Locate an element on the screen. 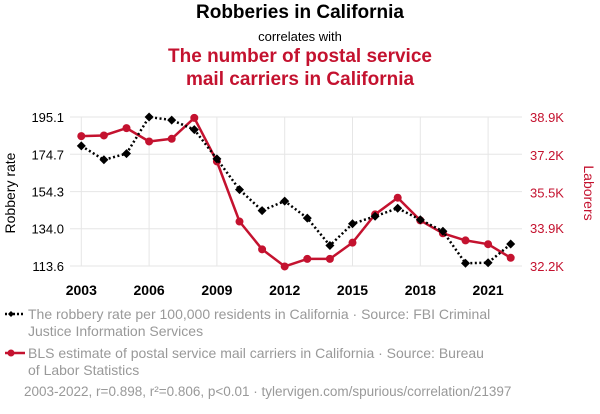 The height and width of the screenshot is (414, 600). x-tick-label: 2006 is located at coordinates (149, 290).